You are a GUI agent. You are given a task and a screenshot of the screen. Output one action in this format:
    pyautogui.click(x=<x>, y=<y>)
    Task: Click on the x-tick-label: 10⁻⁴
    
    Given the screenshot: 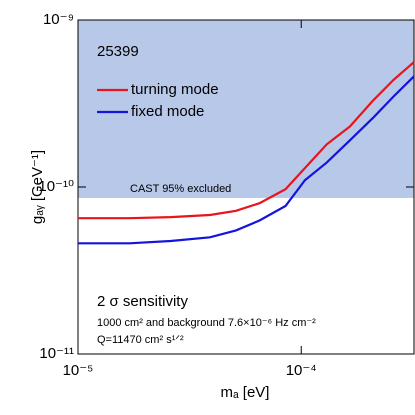 What is the action you would take?
    pyautogui.click(x=301, y=370)
    